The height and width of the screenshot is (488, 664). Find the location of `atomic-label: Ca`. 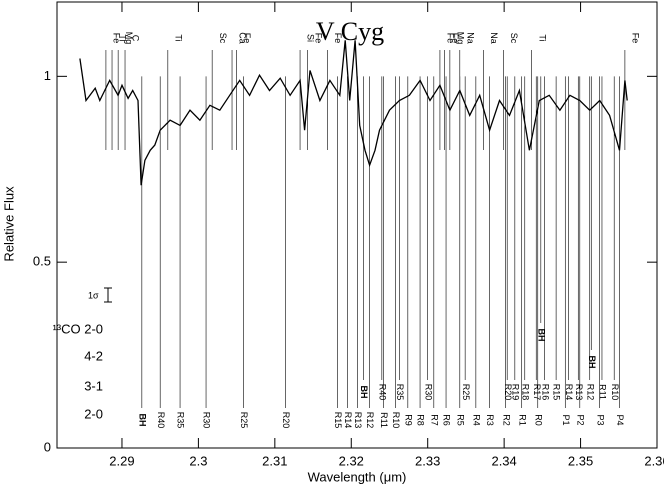

atomic-label: Ca is located at coordinates (243, 38).